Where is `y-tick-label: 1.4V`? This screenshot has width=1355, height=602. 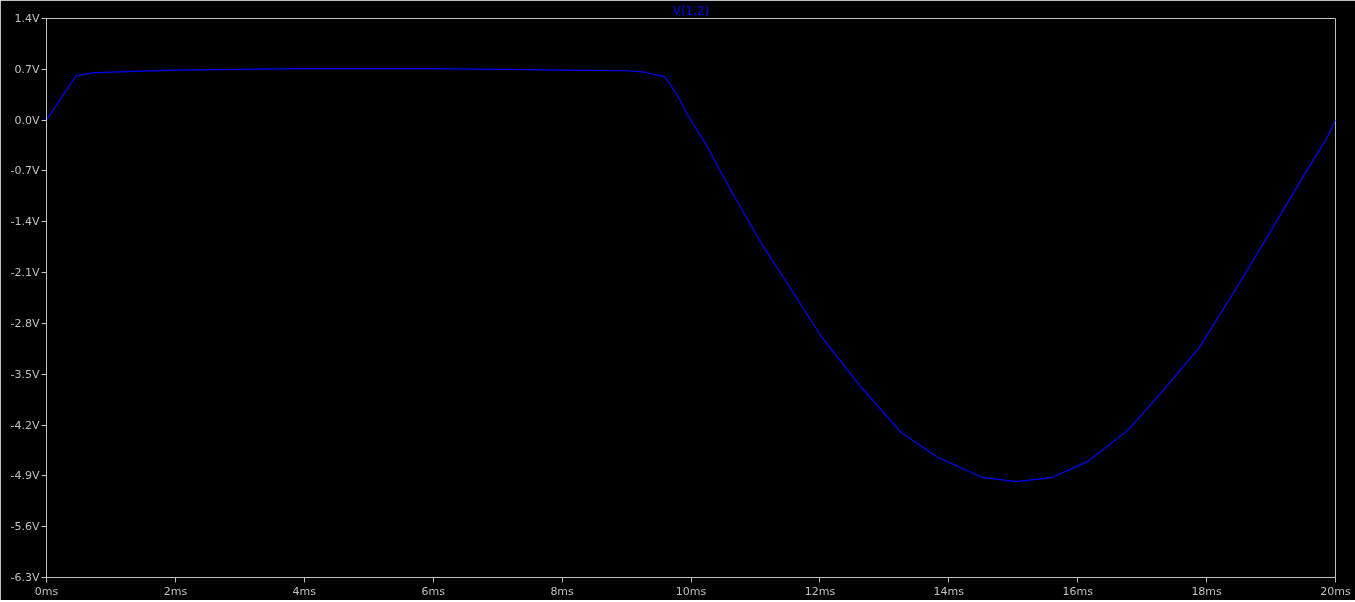 y-tick-label: 1.4V is located at coordinates (27, 18).